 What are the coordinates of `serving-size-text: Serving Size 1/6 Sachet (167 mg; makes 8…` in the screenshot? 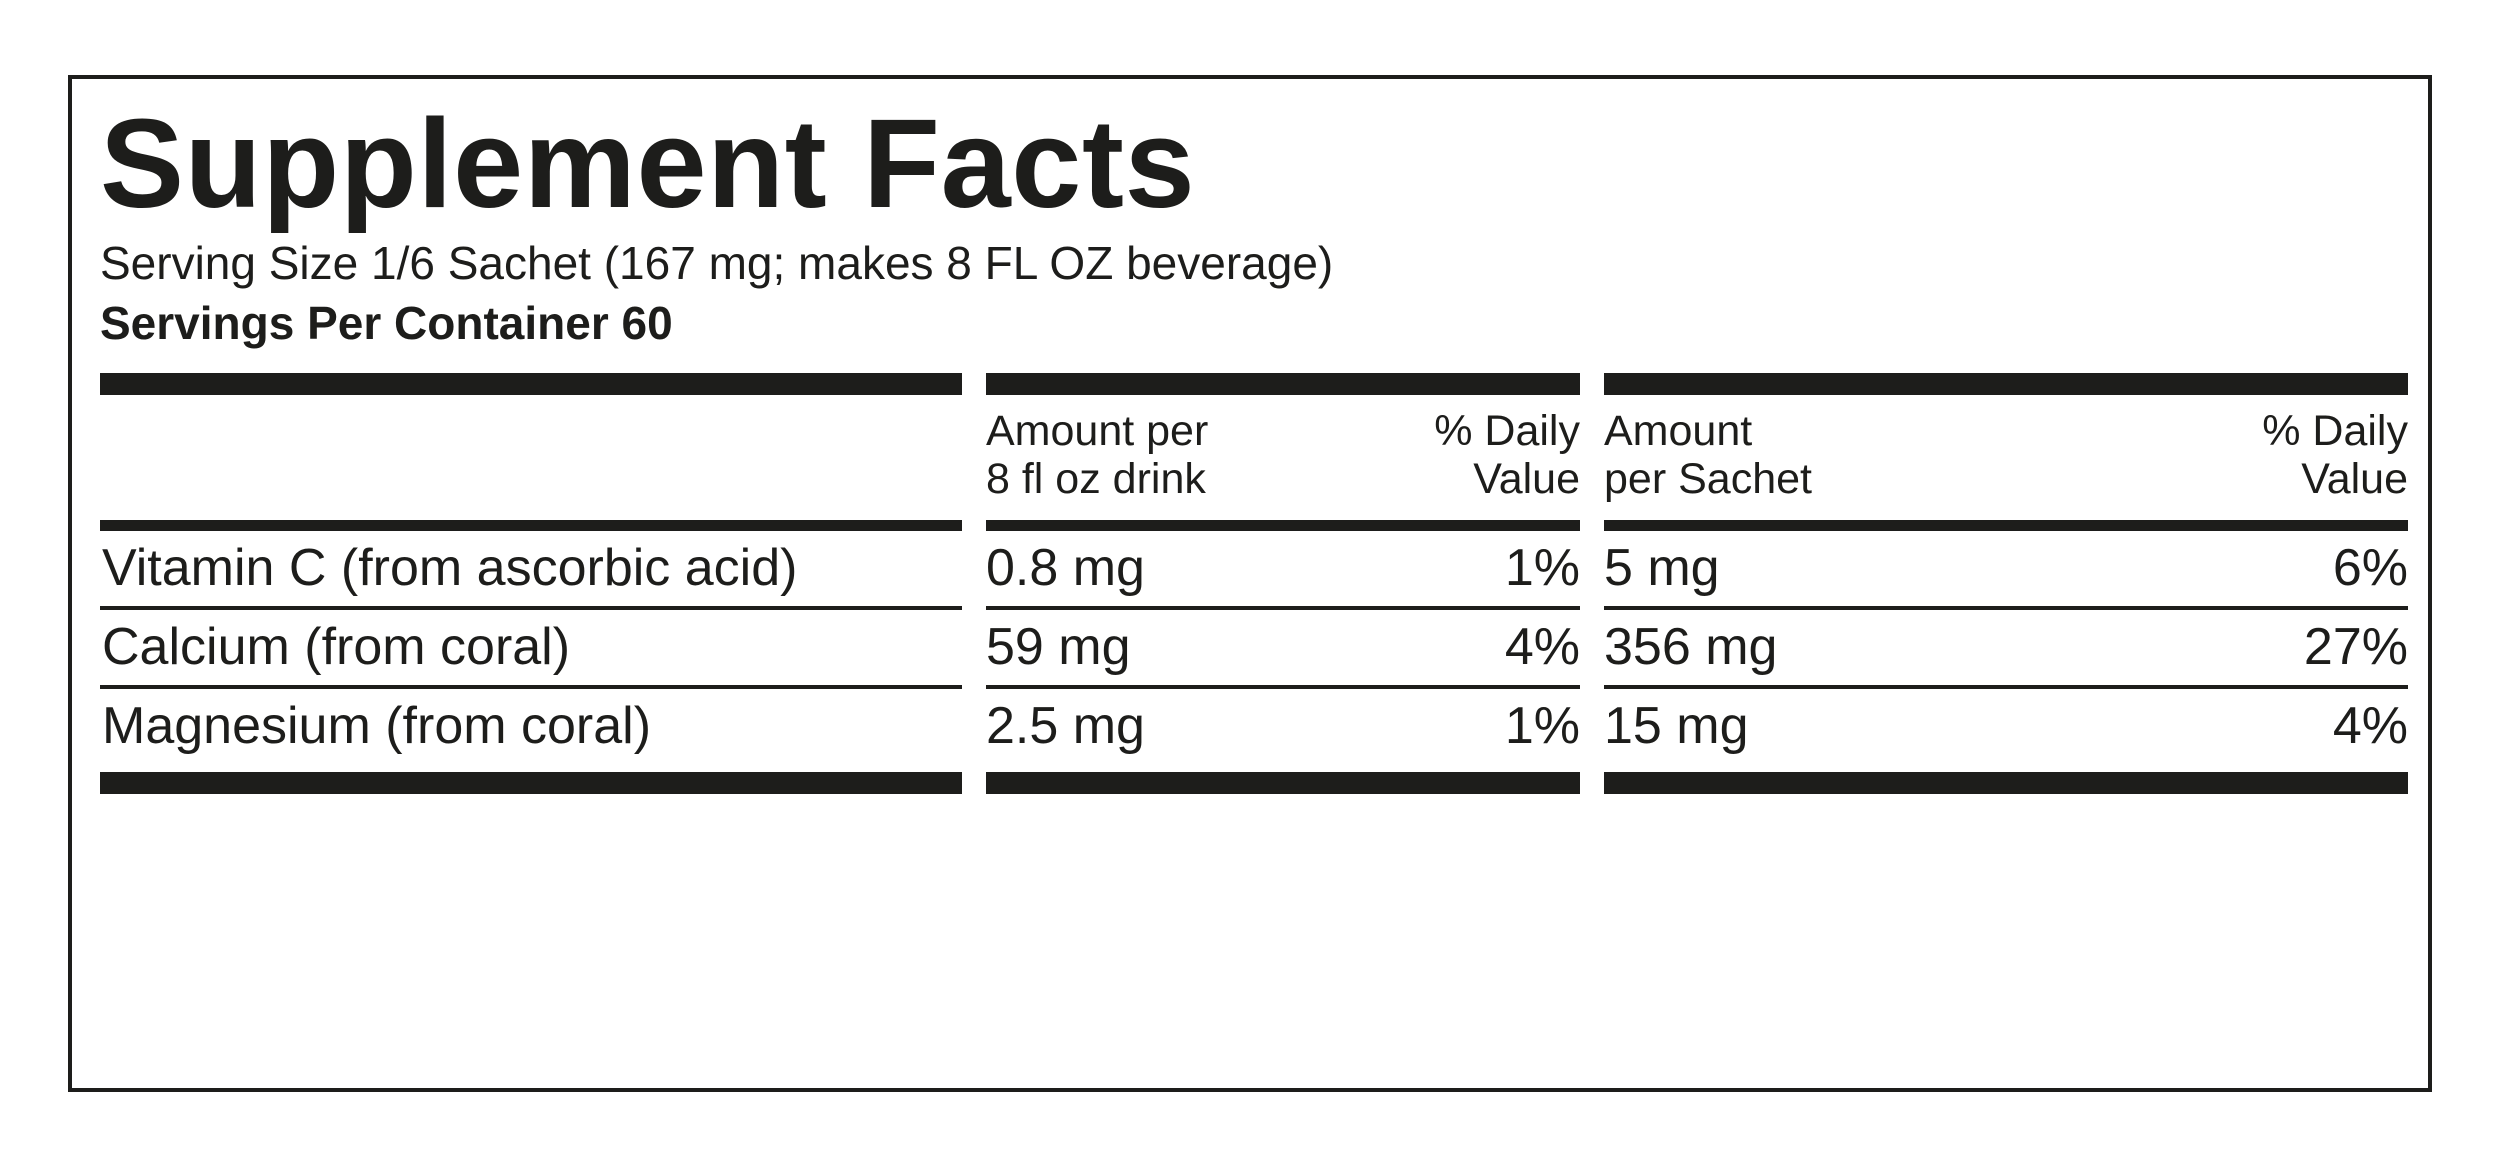 It's located at (717, 263).